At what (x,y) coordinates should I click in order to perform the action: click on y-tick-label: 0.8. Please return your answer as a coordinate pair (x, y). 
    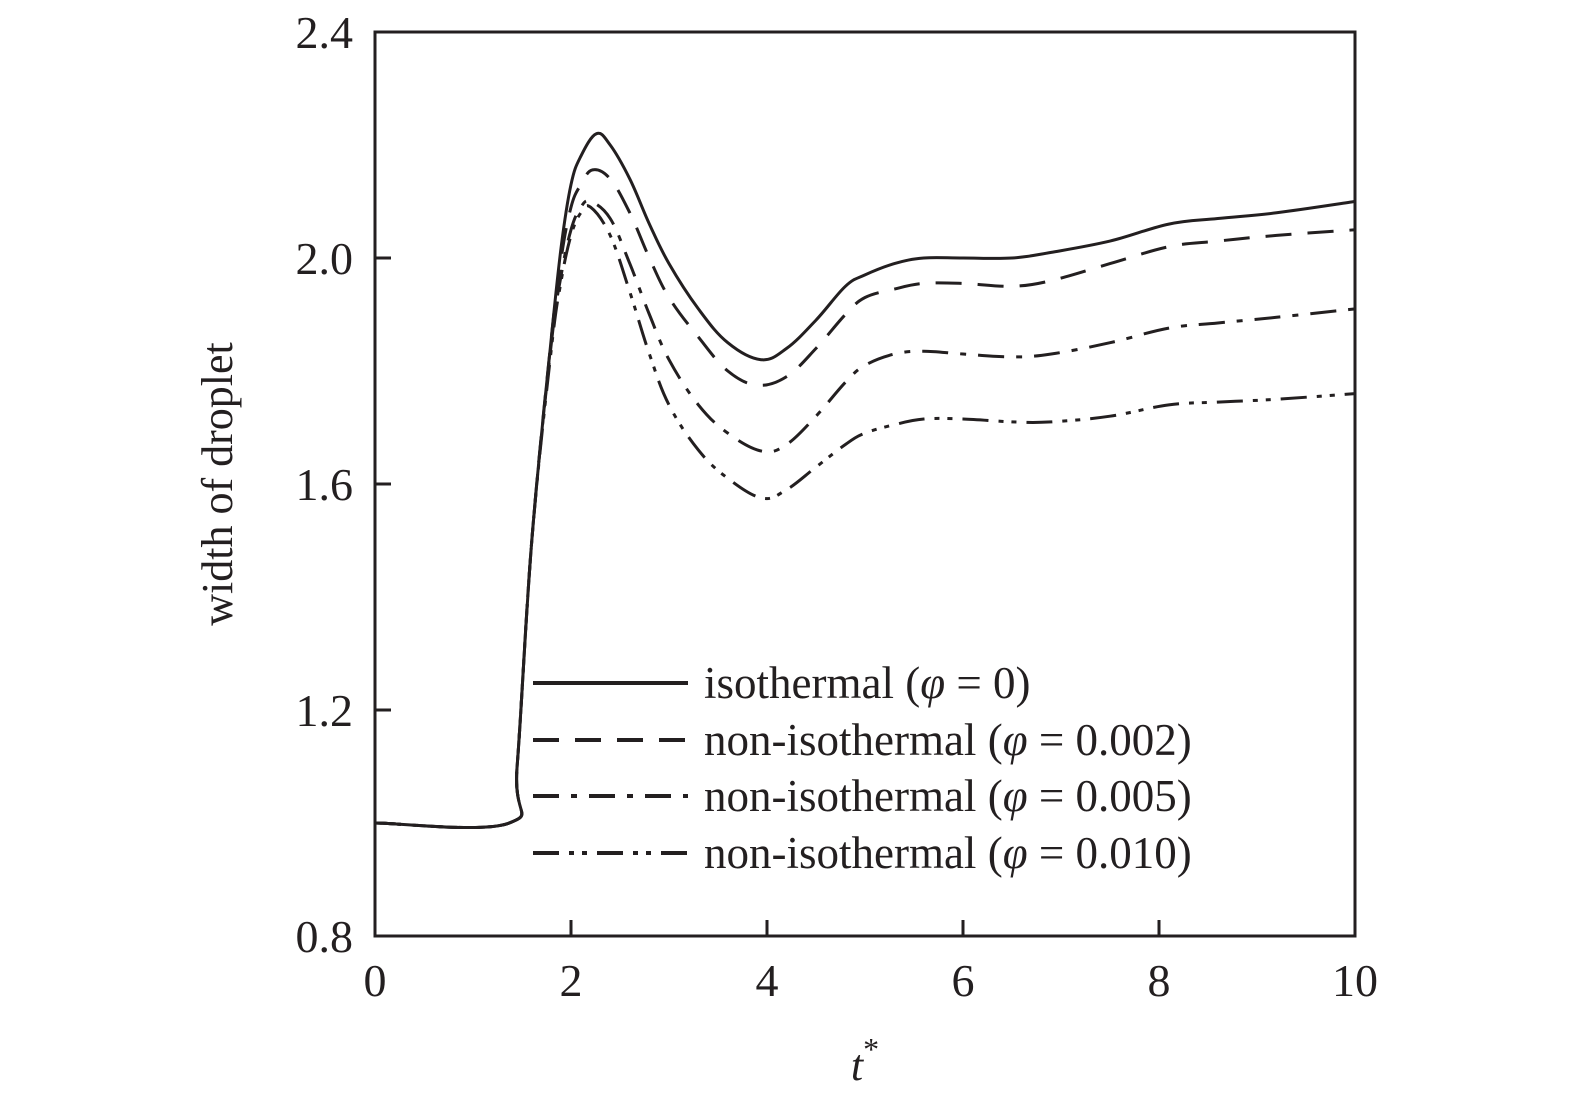
    Looking at the image, I should click on (325, 936).